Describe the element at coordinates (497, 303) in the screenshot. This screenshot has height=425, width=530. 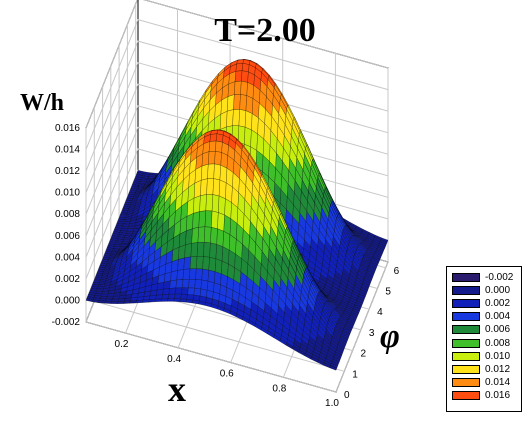
I see `legend-label: 0.002` at that location.